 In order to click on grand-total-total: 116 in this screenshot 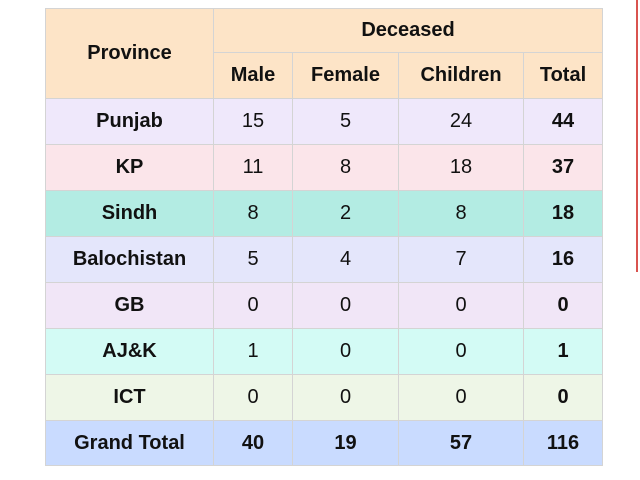, I will do `click(563, 443)`.